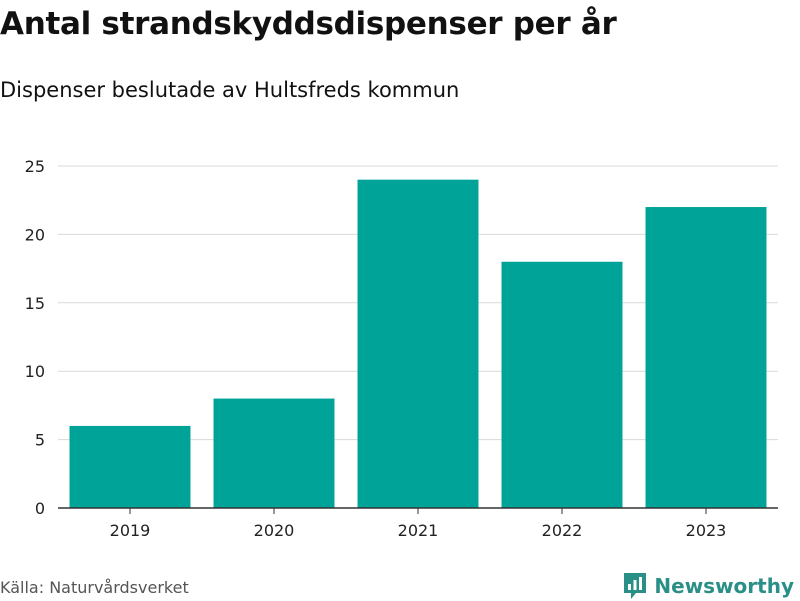  I want to click on y-tick-label: 15, so click(35, 303).